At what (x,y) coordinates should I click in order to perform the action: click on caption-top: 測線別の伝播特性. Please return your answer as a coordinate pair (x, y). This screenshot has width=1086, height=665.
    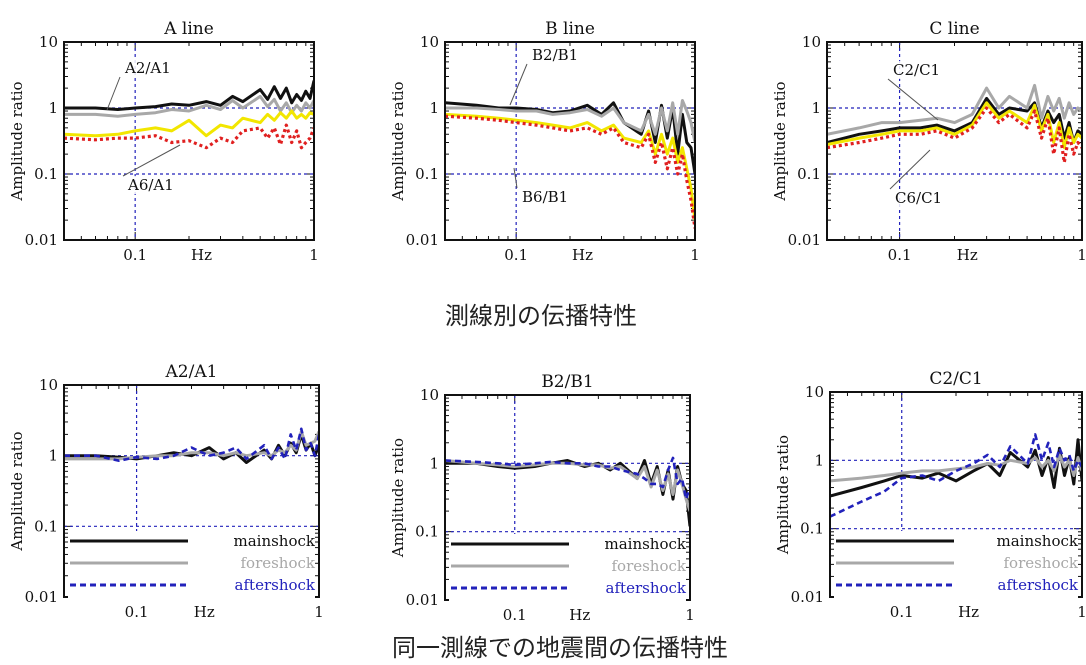
    Looking at the image, I should click on (541, 316).